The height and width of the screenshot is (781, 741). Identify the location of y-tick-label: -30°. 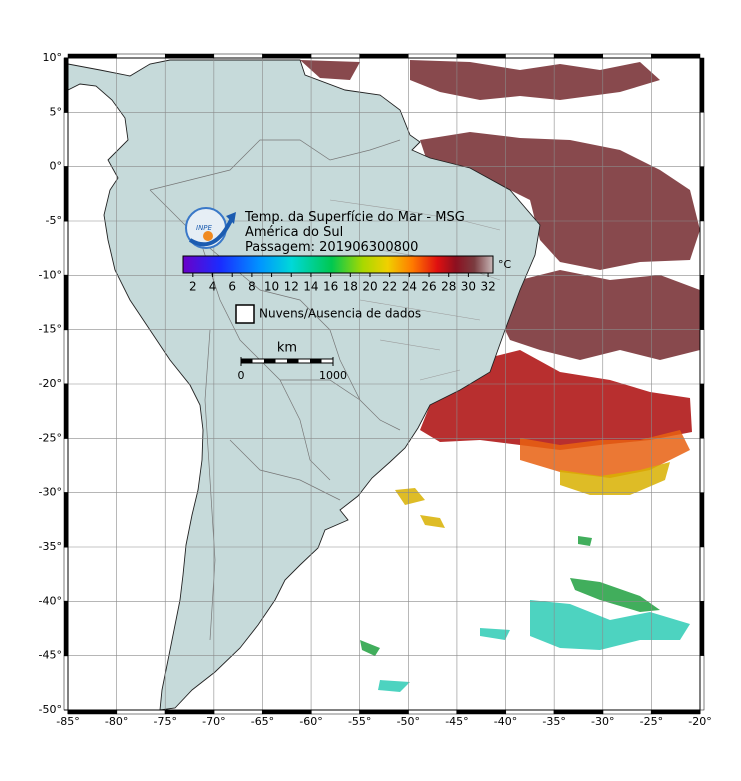
(50, 492).